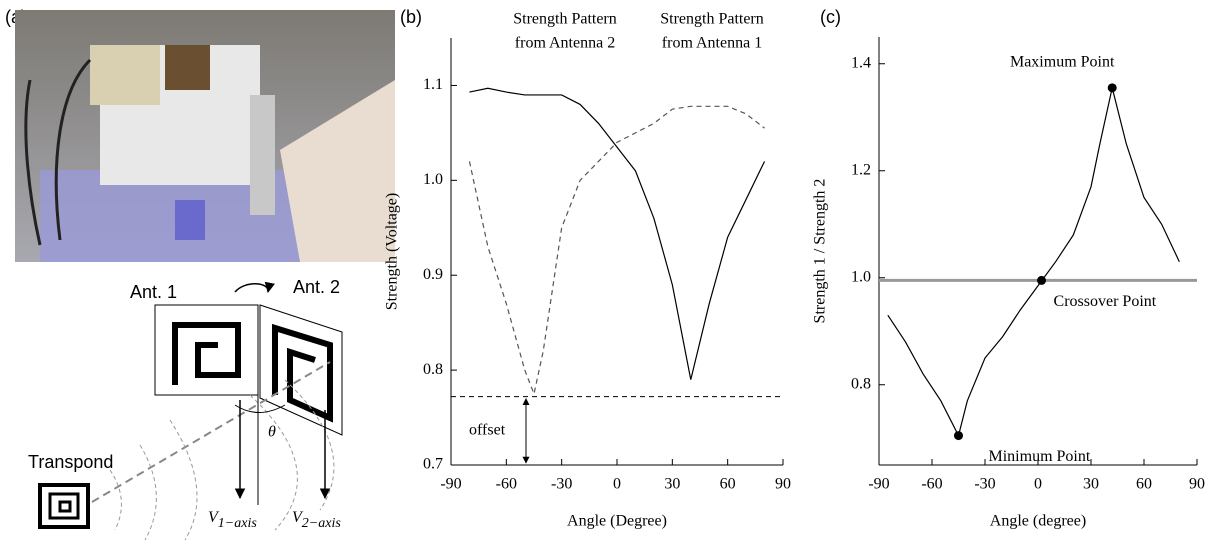  Describe the element at coordinates (487, 430) in the screenshot. I see `offset-label: offset` at that location.